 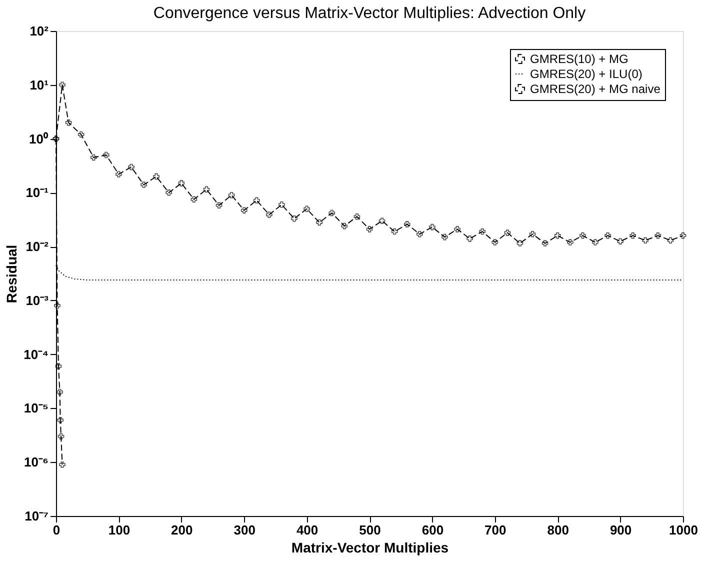 I want to click on y-tick-label: 10¹, so click(x=39, y=84).